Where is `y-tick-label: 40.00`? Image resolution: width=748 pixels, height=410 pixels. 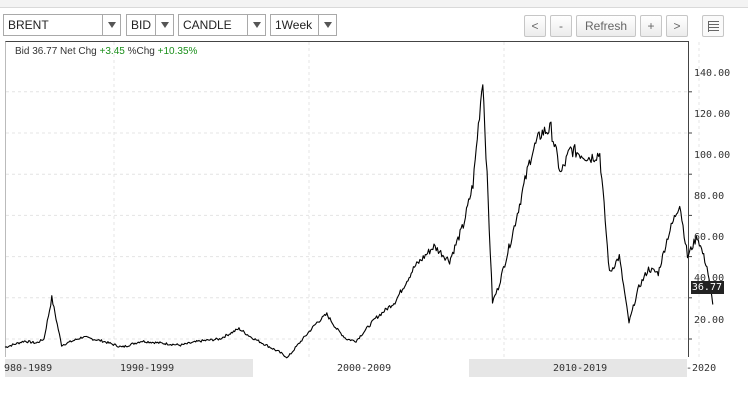
y-tick-label: 40.00 is located at coordinates (709, 278).